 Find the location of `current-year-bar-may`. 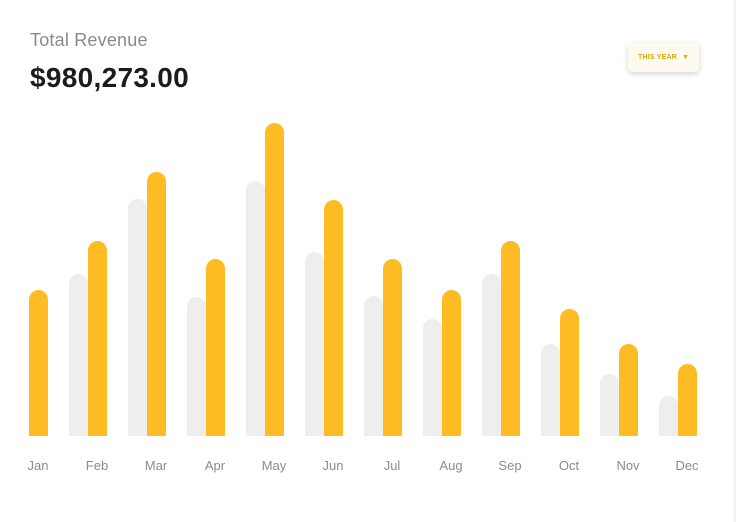

current-year-bar-may is located at coordinates (274, 279).